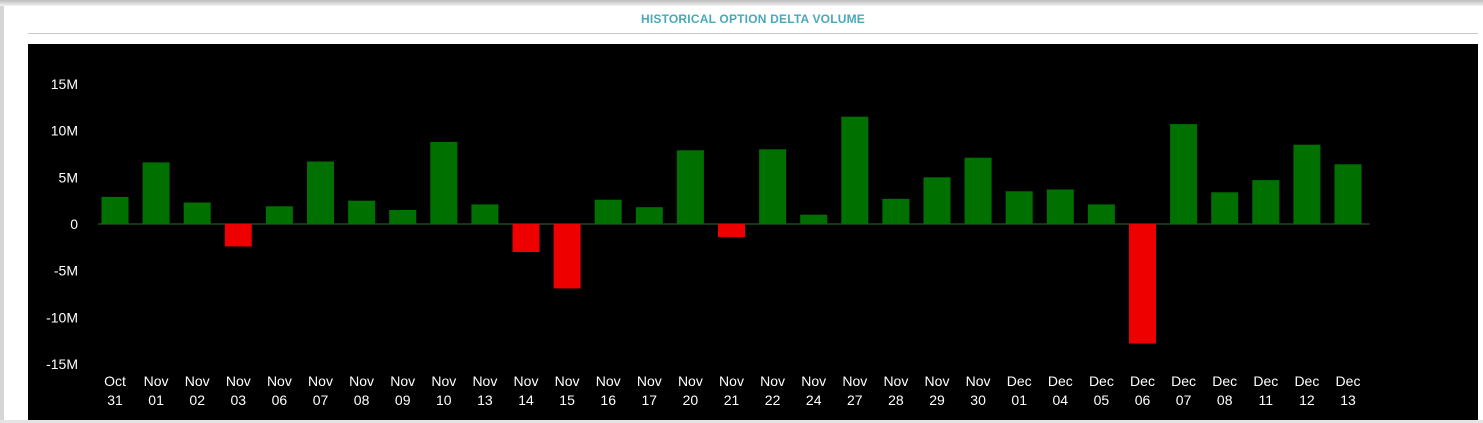 This screenshot has height=423, width=1483. What do you see at coordinates (443, 390) in the screenshot?
I see `x-tick-label: Nov 10` at bounding box center [443, 390].